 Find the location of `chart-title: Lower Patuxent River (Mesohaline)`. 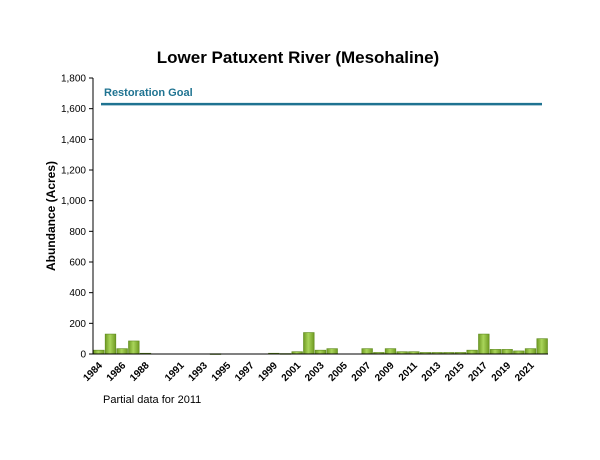

chart-title: Lower Patuxent River (Mesohaline) is located at coordinates (298, 57).